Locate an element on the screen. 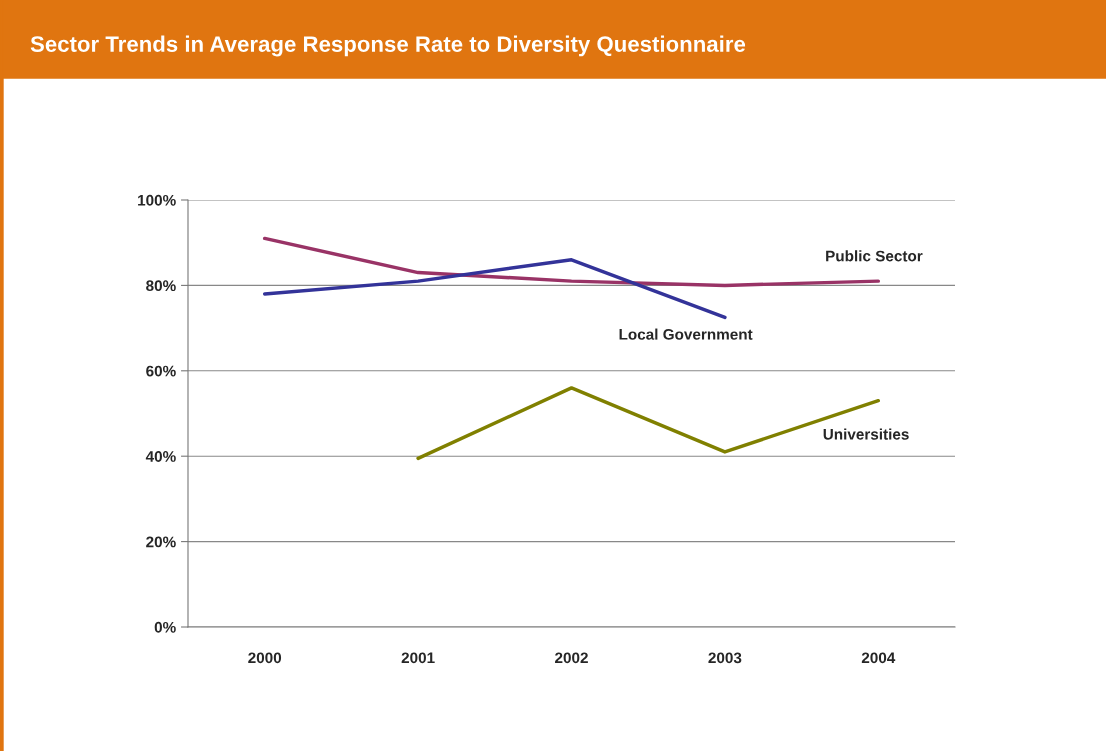 The height and width of the screenshot is (751, 1106). y-tick-label: 20% is located at coordinates (161, 542).